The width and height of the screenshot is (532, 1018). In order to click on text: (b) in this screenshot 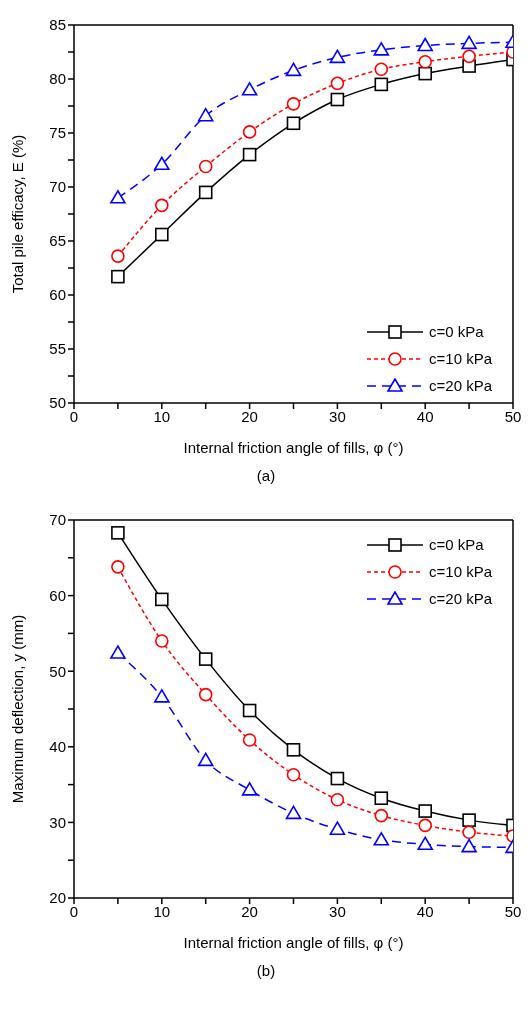, I will do `click(266, 970)`.